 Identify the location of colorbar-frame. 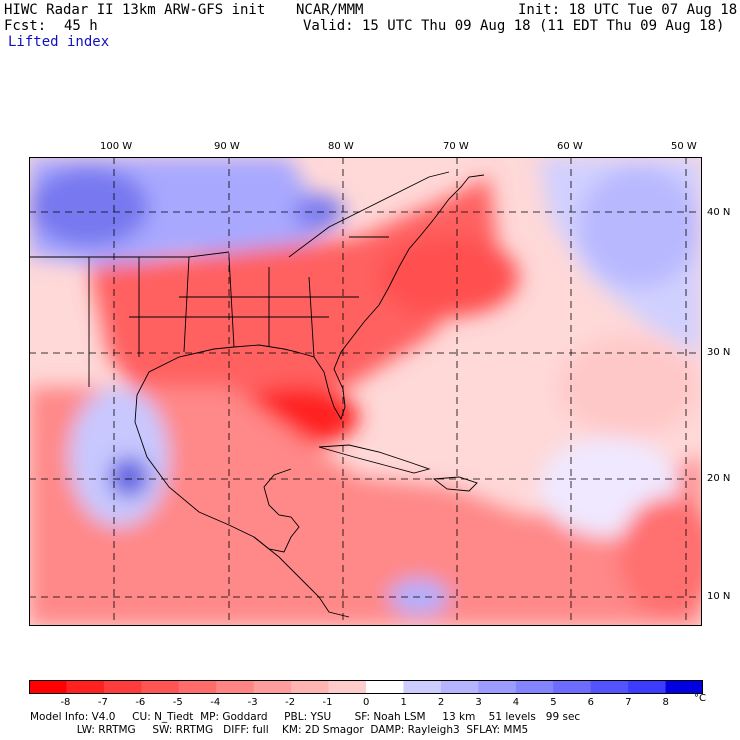
(366, 687).